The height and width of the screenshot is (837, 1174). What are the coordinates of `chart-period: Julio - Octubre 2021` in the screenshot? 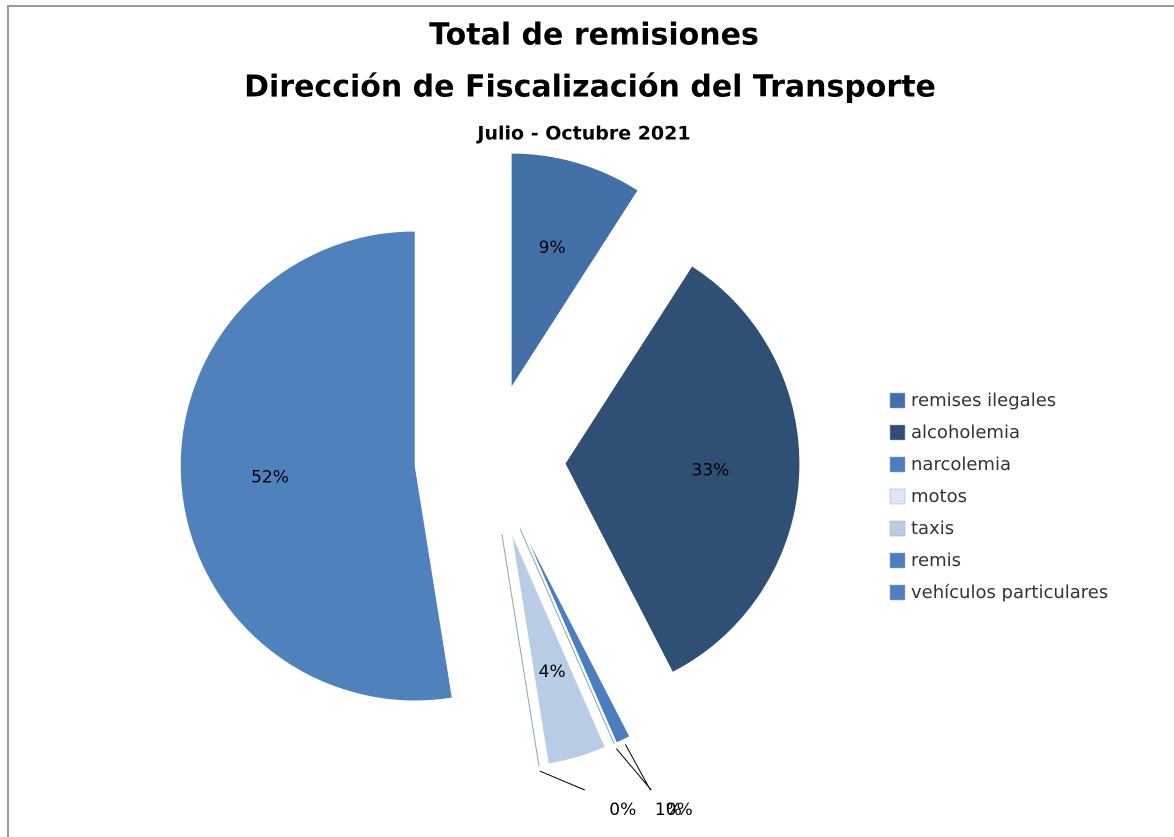 It's located at (582, 134).